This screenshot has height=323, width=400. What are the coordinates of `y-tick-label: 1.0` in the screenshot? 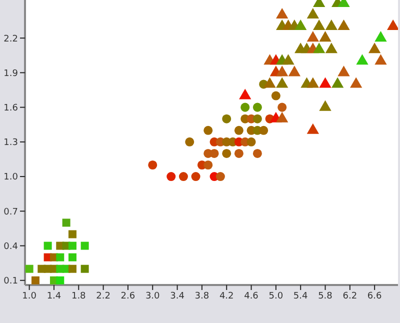 It's located at (11, 177).